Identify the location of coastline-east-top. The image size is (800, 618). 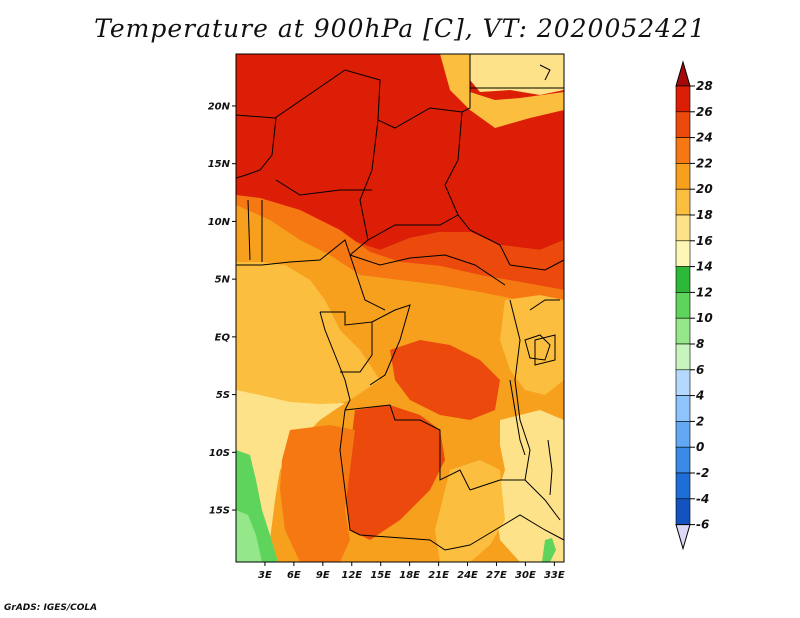
(545, 72).